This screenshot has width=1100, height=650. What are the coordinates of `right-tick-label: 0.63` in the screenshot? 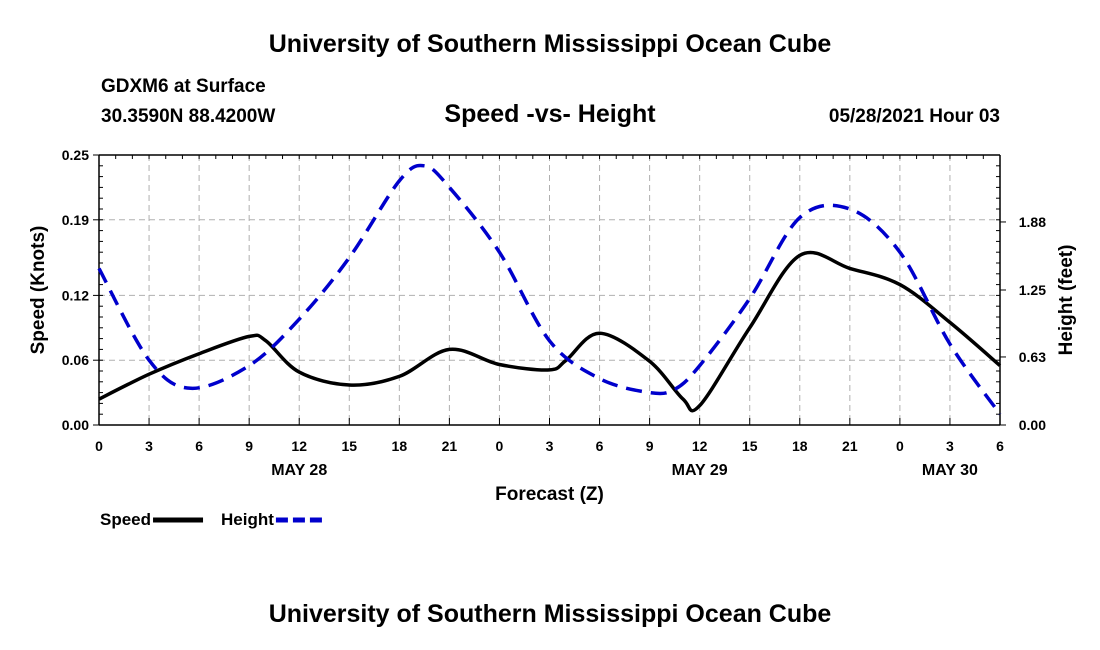 It's located at (1032, 357).